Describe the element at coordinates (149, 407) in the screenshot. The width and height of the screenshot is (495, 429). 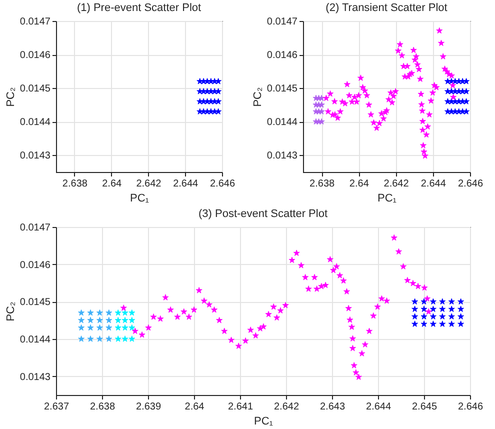
I see `x-tick-label: 2.639` at that location.